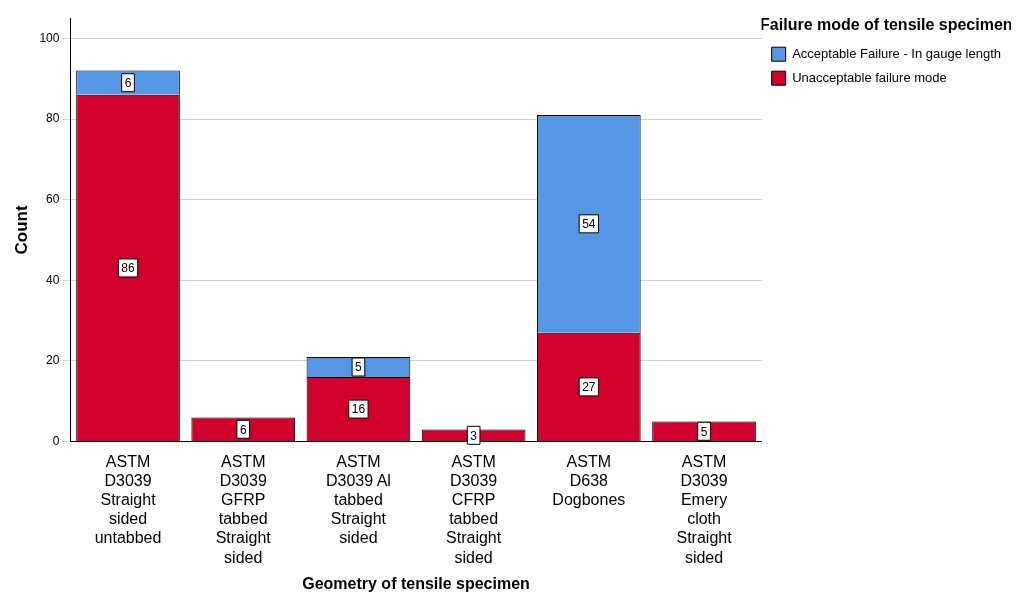 The image size is (1024, 606). Describe the element at coordinates (416, 583) in the screenshot. I see `x-axis-title: Geometry of tensile specimen` at that location.